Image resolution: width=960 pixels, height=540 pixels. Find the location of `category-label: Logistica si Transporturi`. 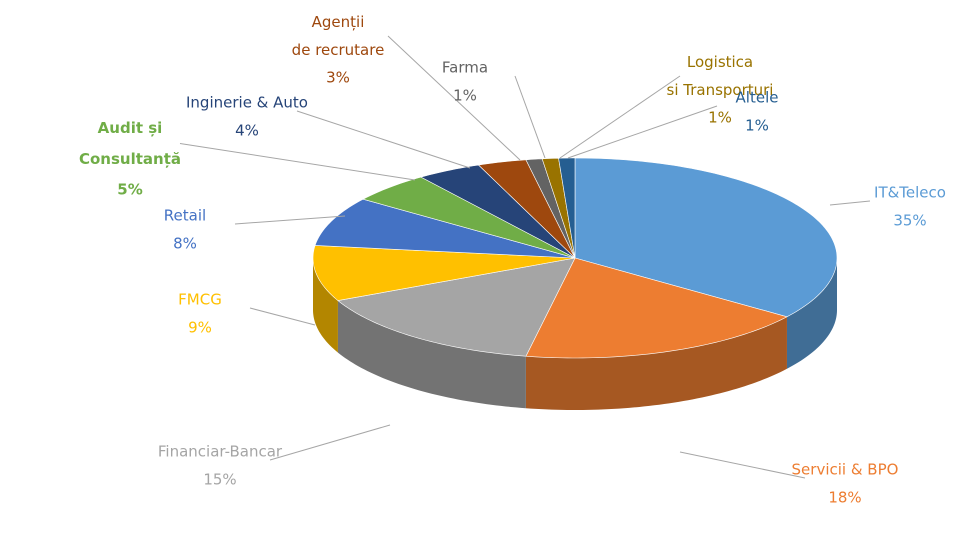

category-label: Logistica si Transporturi is located at coordinates (720, 76).